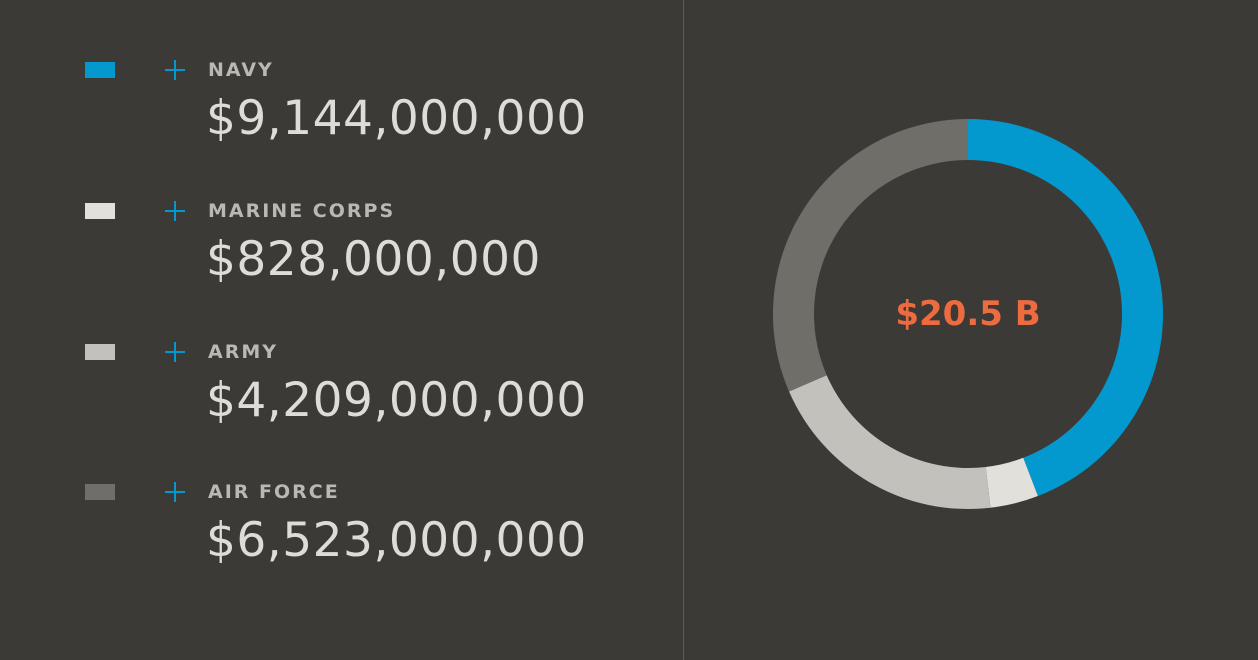  What do you see at coordinates (396, 400) in the screenshot?
I see `branch-value: $4,209,000,000` at bounding box center [396, 400].